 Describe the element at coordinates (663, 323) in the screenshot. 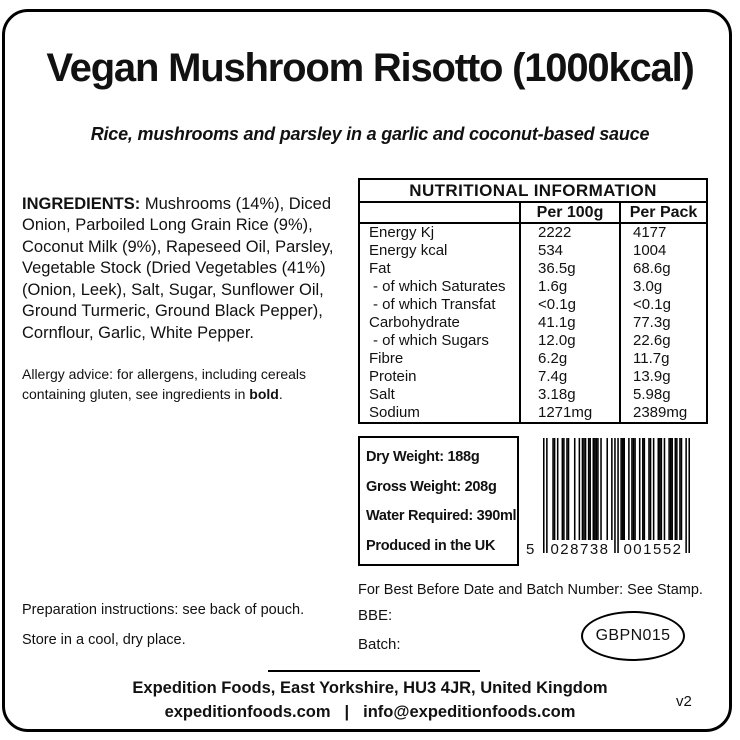

I see `nutrition-value-perpack: 77.3g` at that location.